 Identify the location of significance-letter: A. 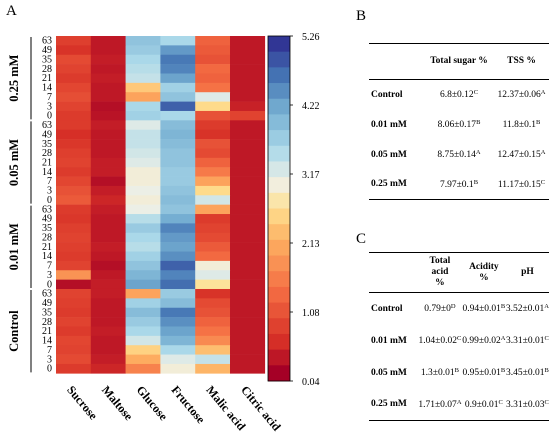
(503, 338).